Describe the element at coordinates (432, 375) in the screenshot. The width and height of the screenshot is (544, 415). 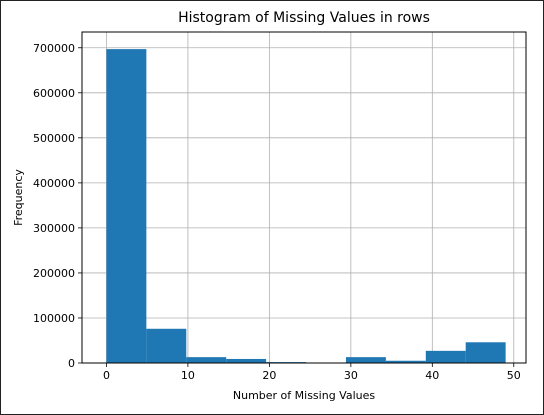
I see `x-tick-label-4: 40` at that location.